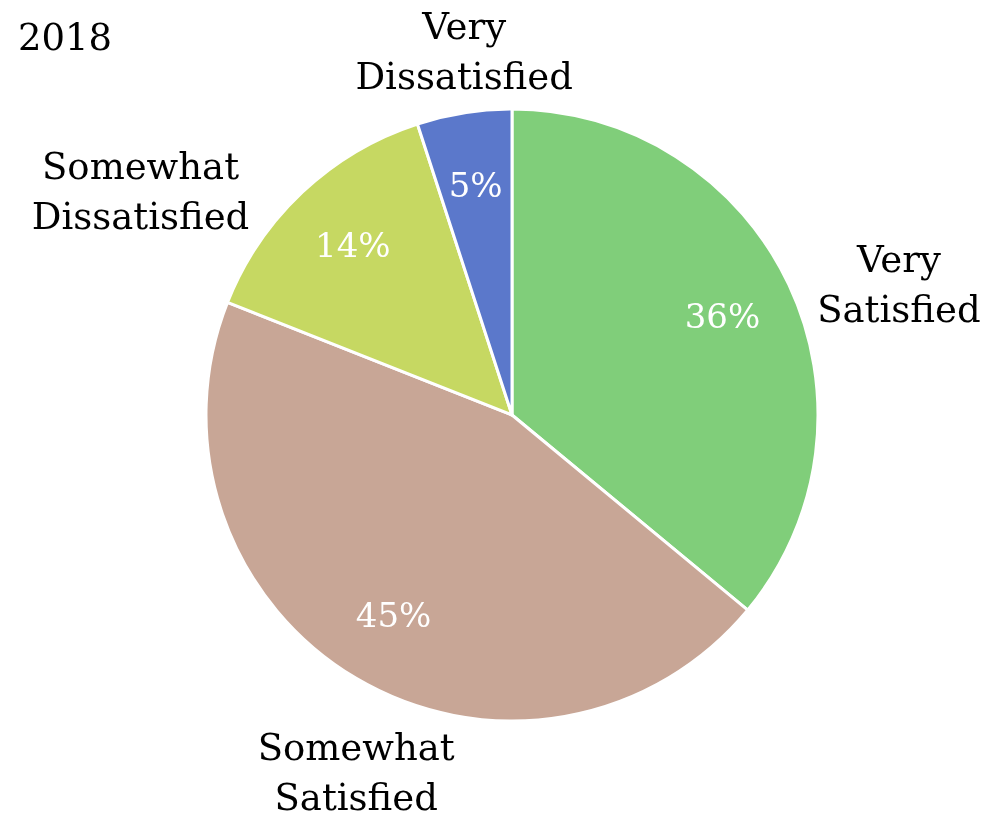  What do you see at coordinates (393, 615) in the screenshot?
I see `data-label: 45%` at bounding box center [393, 615].